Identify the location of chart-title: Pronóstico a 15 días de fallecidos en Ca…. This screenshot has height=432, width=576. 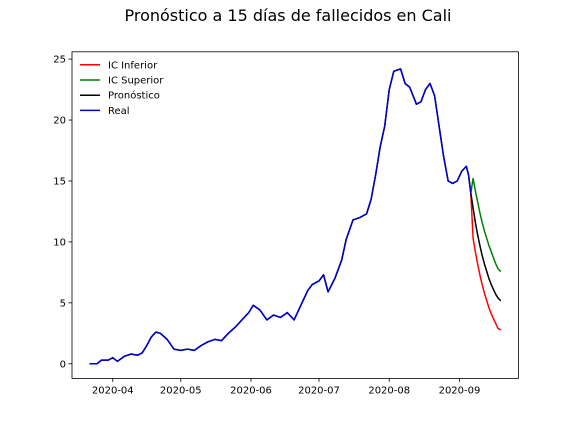
(287, 15).